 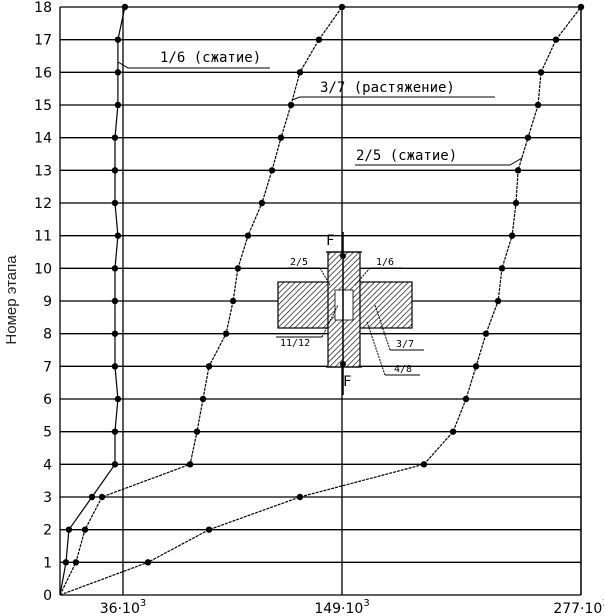 What do you see at coordinates (47, 531) in the screenshot?
I see `y-tick-label: 2` at bounding box center [47, 531].